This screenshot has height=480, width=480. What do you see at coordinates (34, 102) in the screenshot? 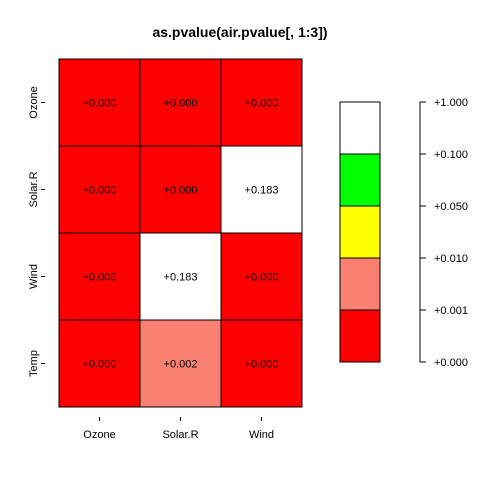
I see `row-tick-label: Ozone` at bounding box center [34, 102].